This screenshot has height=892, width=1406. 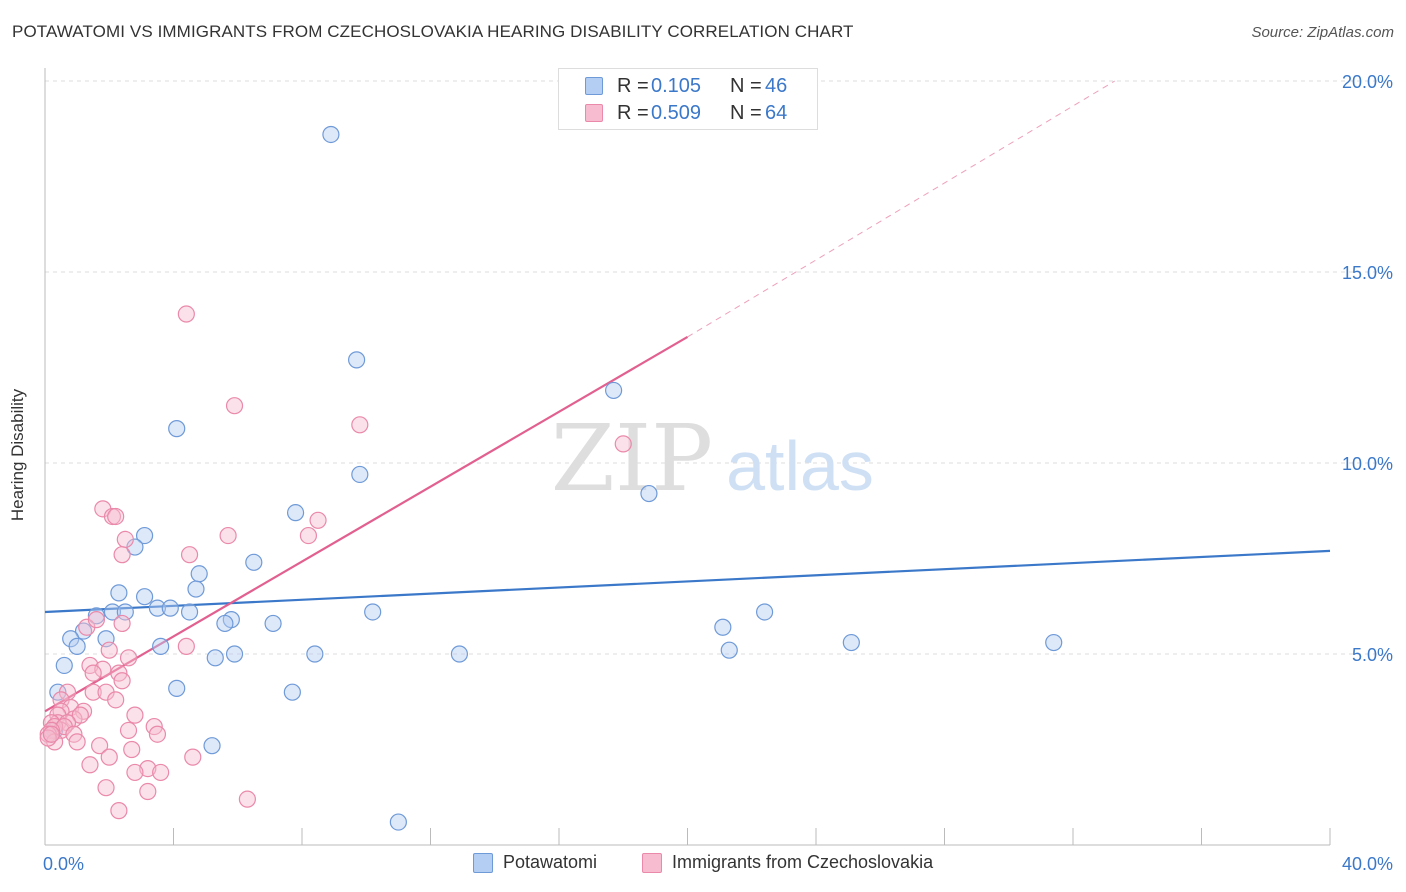 What do you see at coordinates (1372, 655) in the screenshot?
I see `y-tick-label: 5.0%` at bounding box center [1372, 655].